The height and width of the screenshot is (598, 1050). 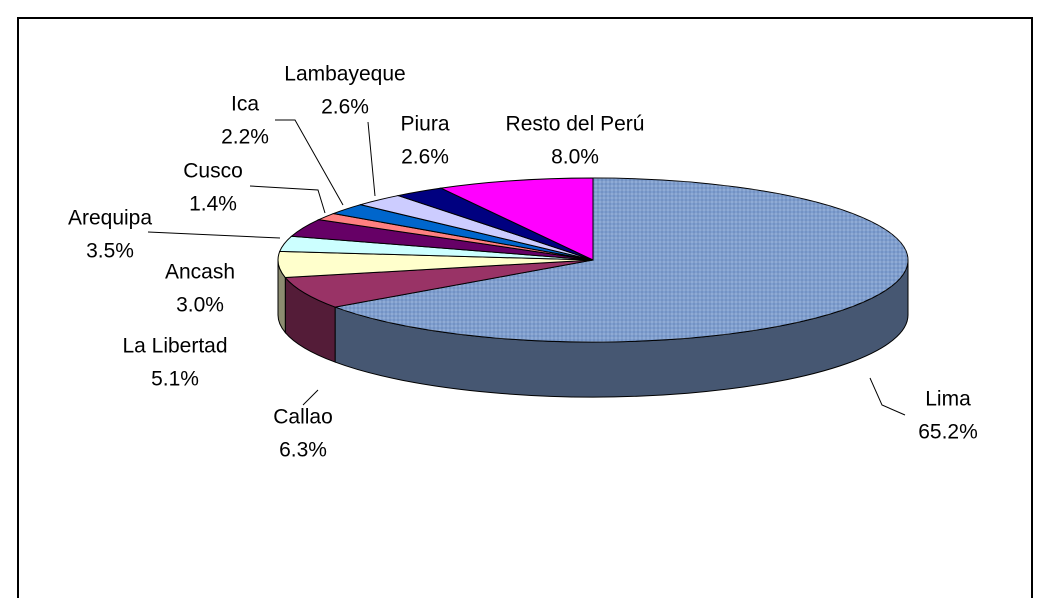 What do you see at coordinates (200, 272) in the screenshot?
I see `slice-label: Ancash` at bounding box center [200, 272].